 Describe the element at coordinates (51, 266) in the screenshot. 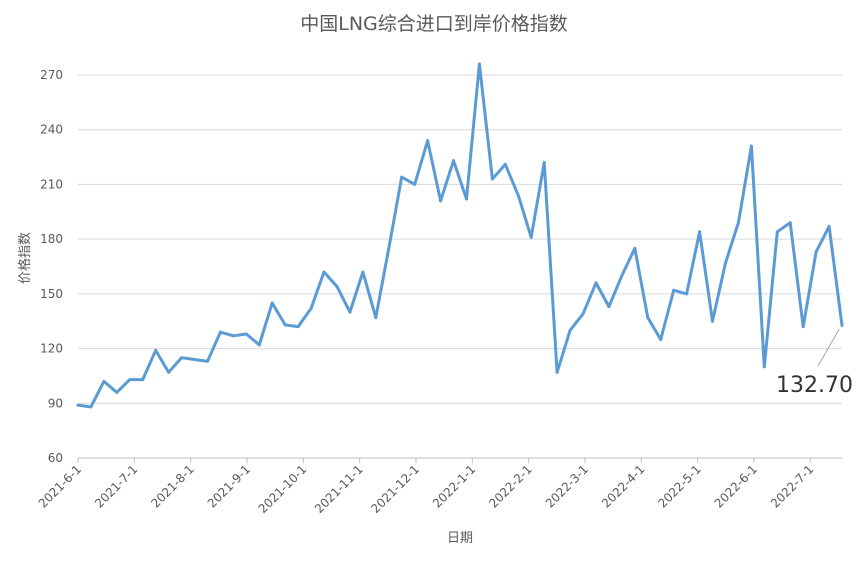

I see `y-axis-ticks: 60 90 120 150 180 210 240 270` at that location.